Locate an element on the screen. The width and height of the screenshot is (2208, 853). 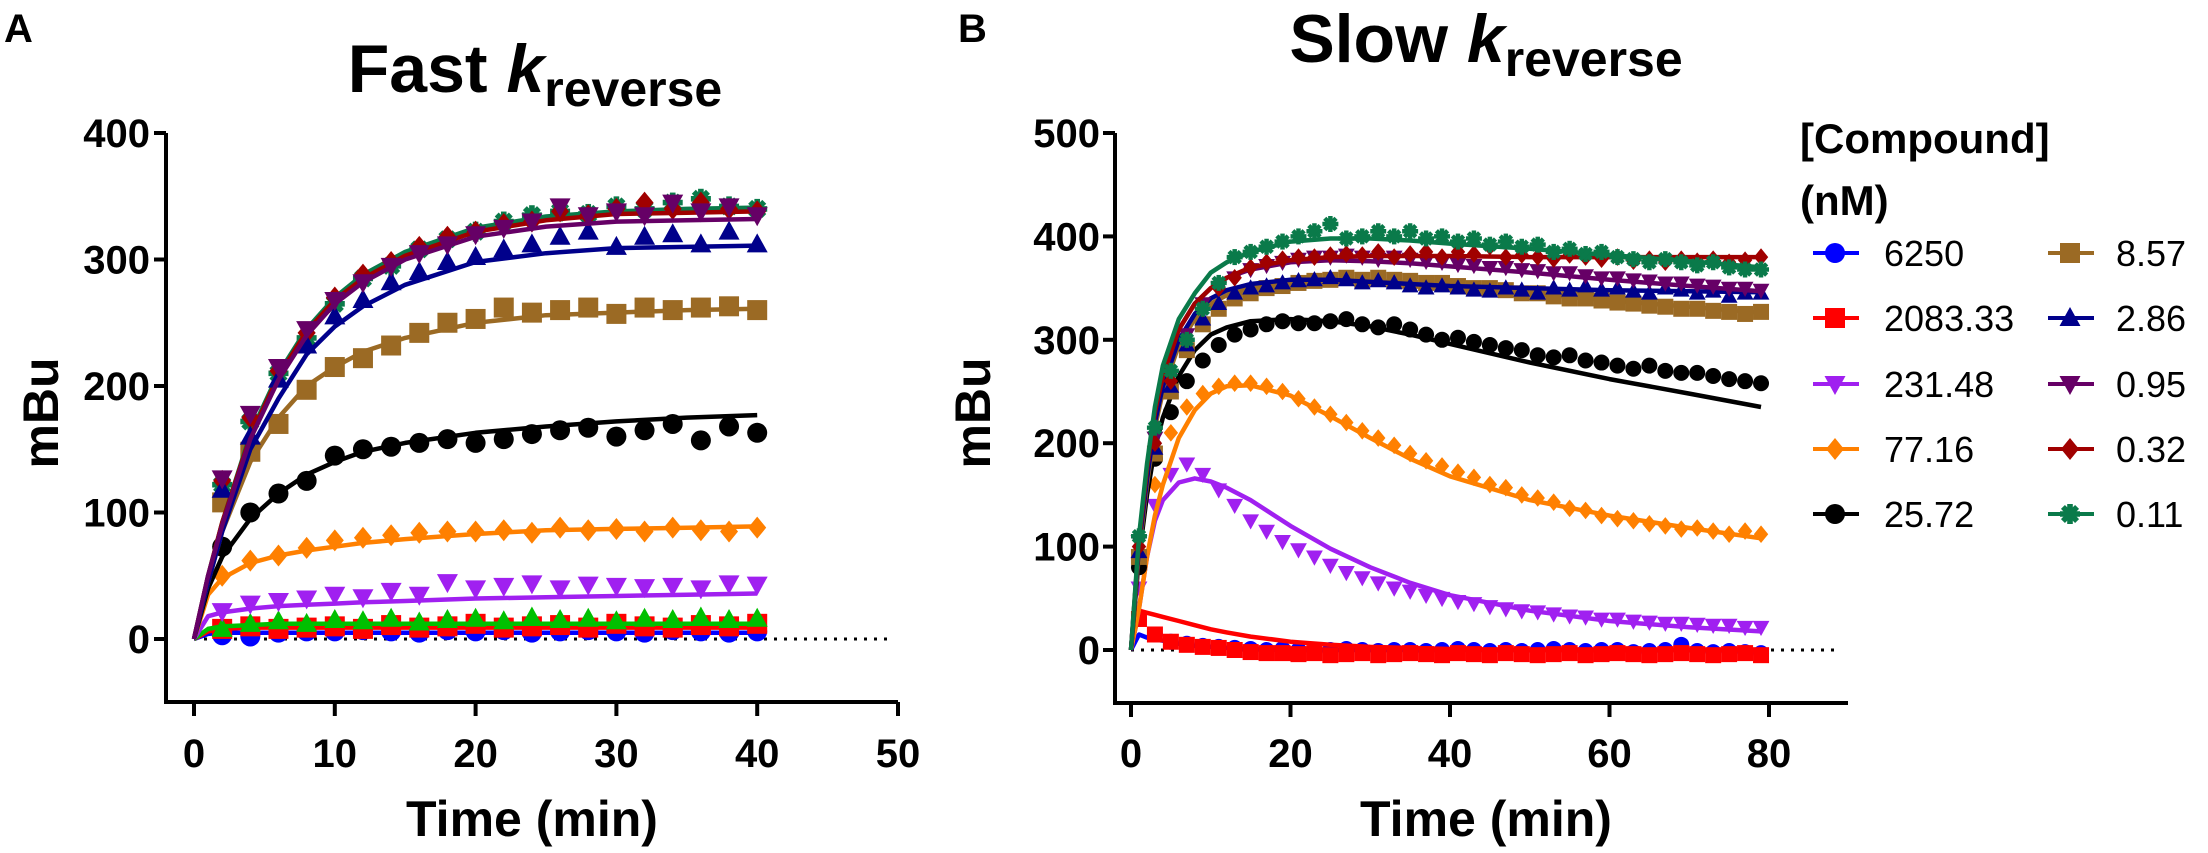
chart-title-b: Slow kreverse is located at coordinates (1485, 44).